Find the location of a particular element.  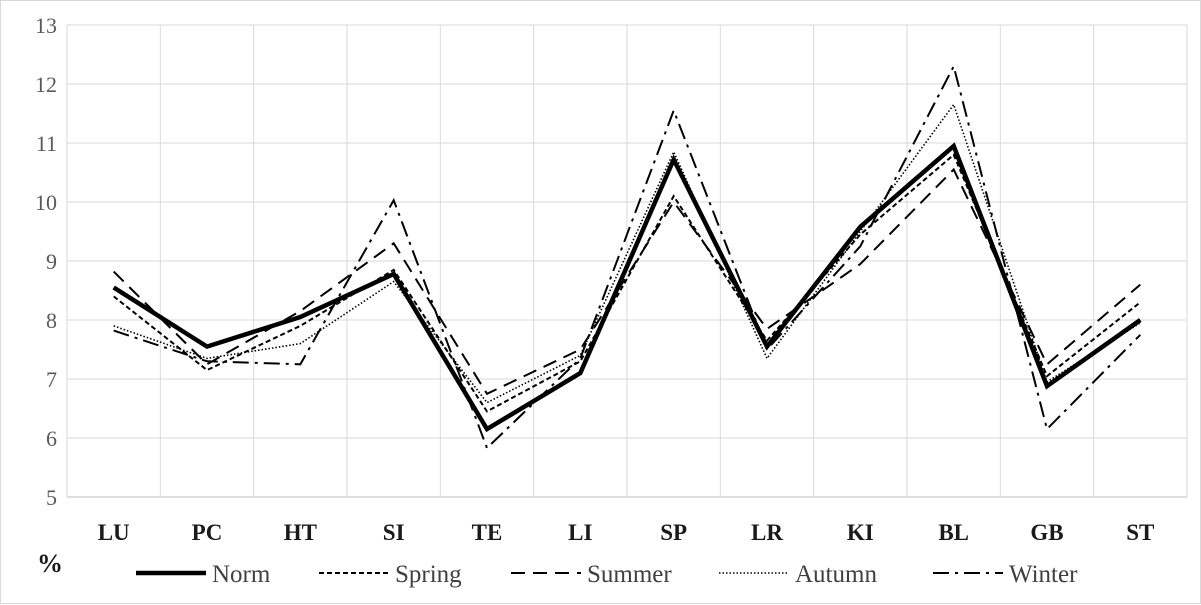

legend-label: Winter is located at coordinates (1043, 574).